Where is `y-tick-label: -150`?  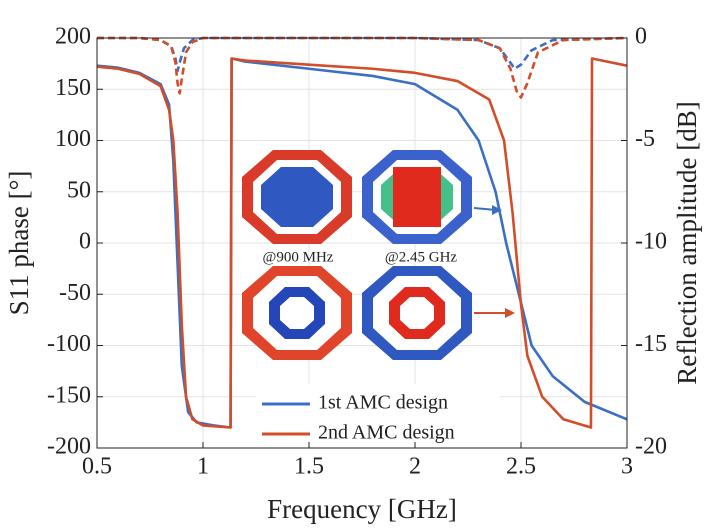 y-tick-label: -150 is located at coordinates (69, 395).